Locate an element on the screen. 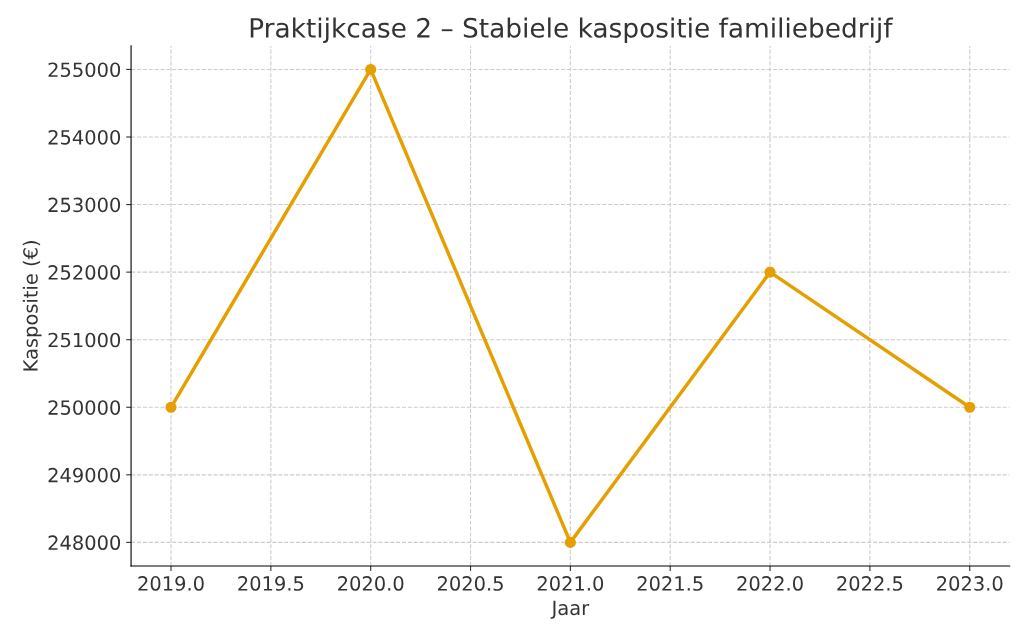  y-tick-label: 252000 is located at coordinates (84, 272).